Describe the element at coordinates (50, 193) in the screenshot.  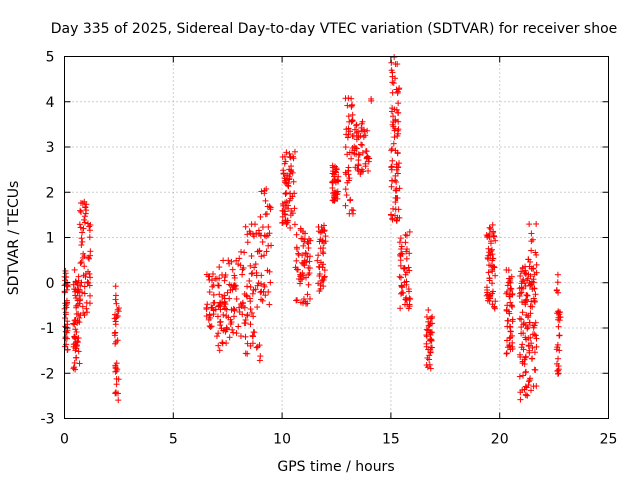
I see `y-tick-label: 2` at that location.